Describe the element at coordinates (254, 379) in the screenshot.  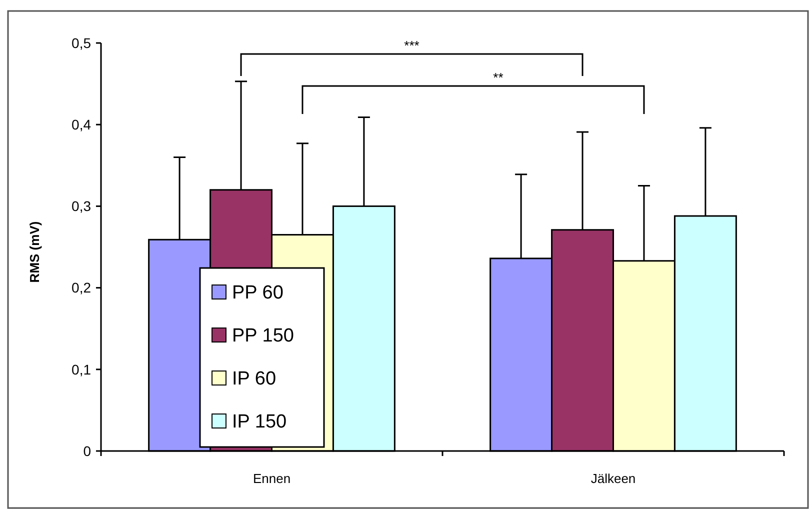
I see `legend-label: IP 60` at that location.